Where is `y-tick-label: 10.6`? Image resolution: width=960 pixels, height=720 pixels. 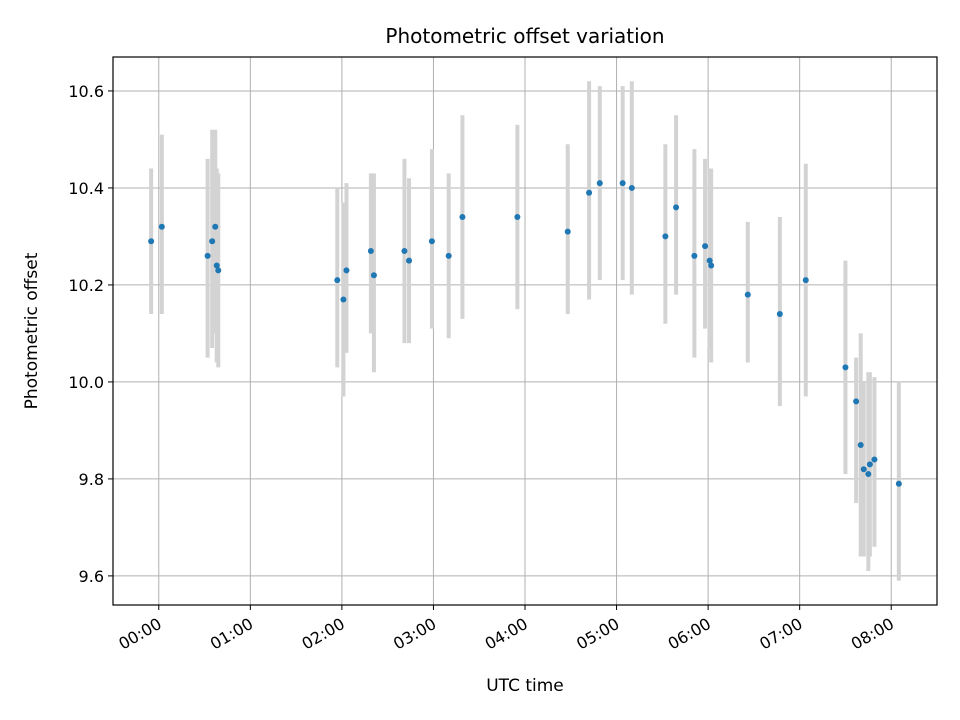
y-tick-label: 10.6 is located at coordinates (86, 91).